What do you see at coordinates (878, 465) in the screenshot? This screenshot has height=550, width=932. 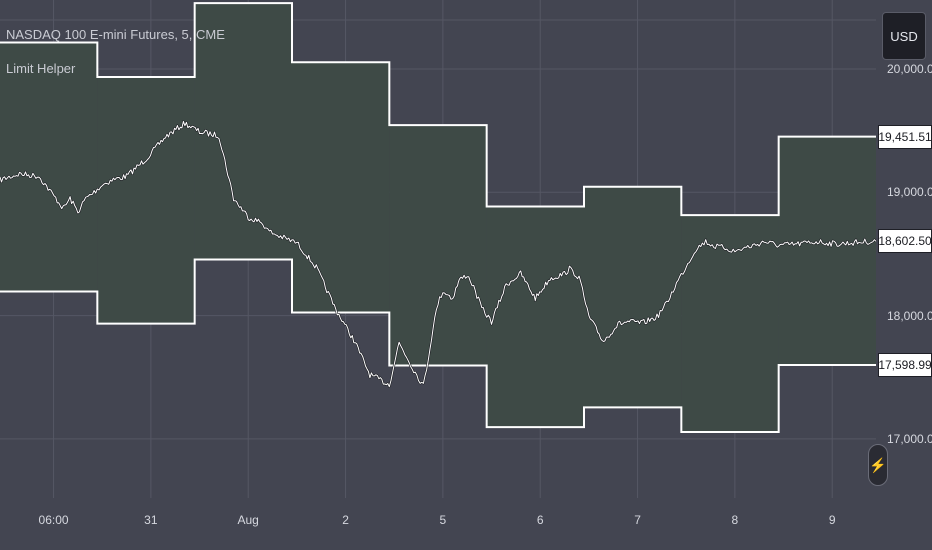 I see `lightning-icon: ⚡` at bounding box center [878, 465].